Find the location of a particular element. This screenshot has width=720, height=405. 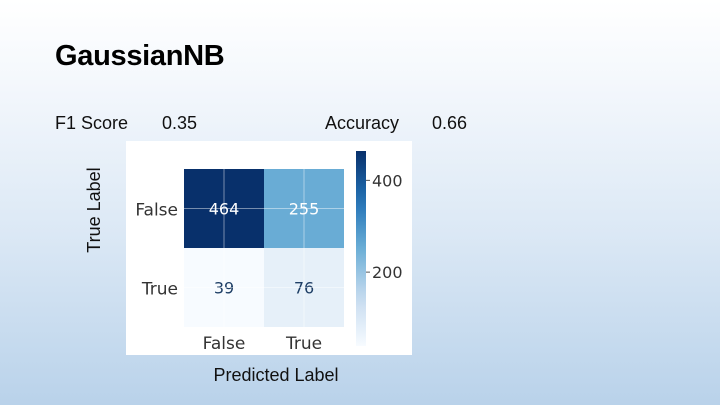

cell-value-label: 464 is located at coordinates (224, 209).